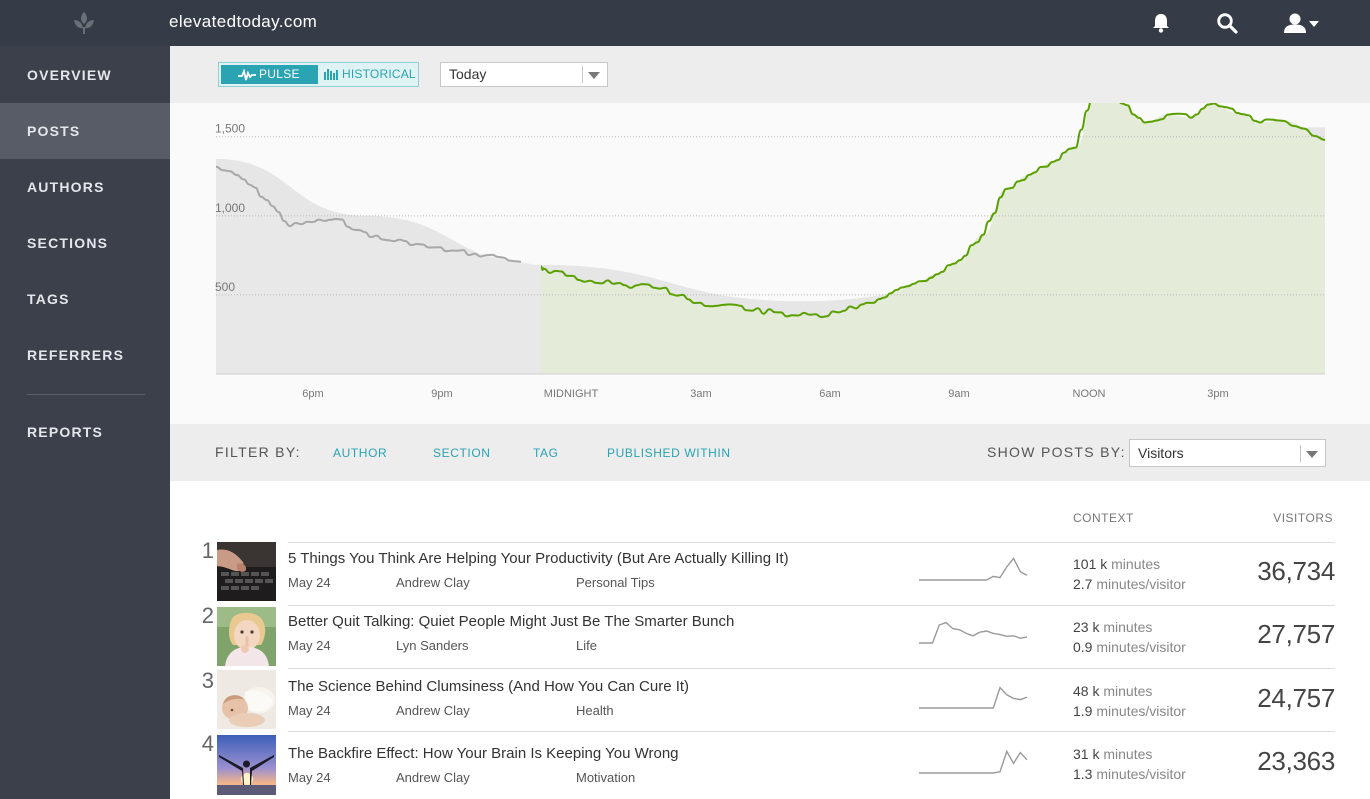 This screenshot has height=799, width=1370. Describe the element at coordinates (441, 394) in the screenshot. I see `x-tick-label: 9pm` at that location.